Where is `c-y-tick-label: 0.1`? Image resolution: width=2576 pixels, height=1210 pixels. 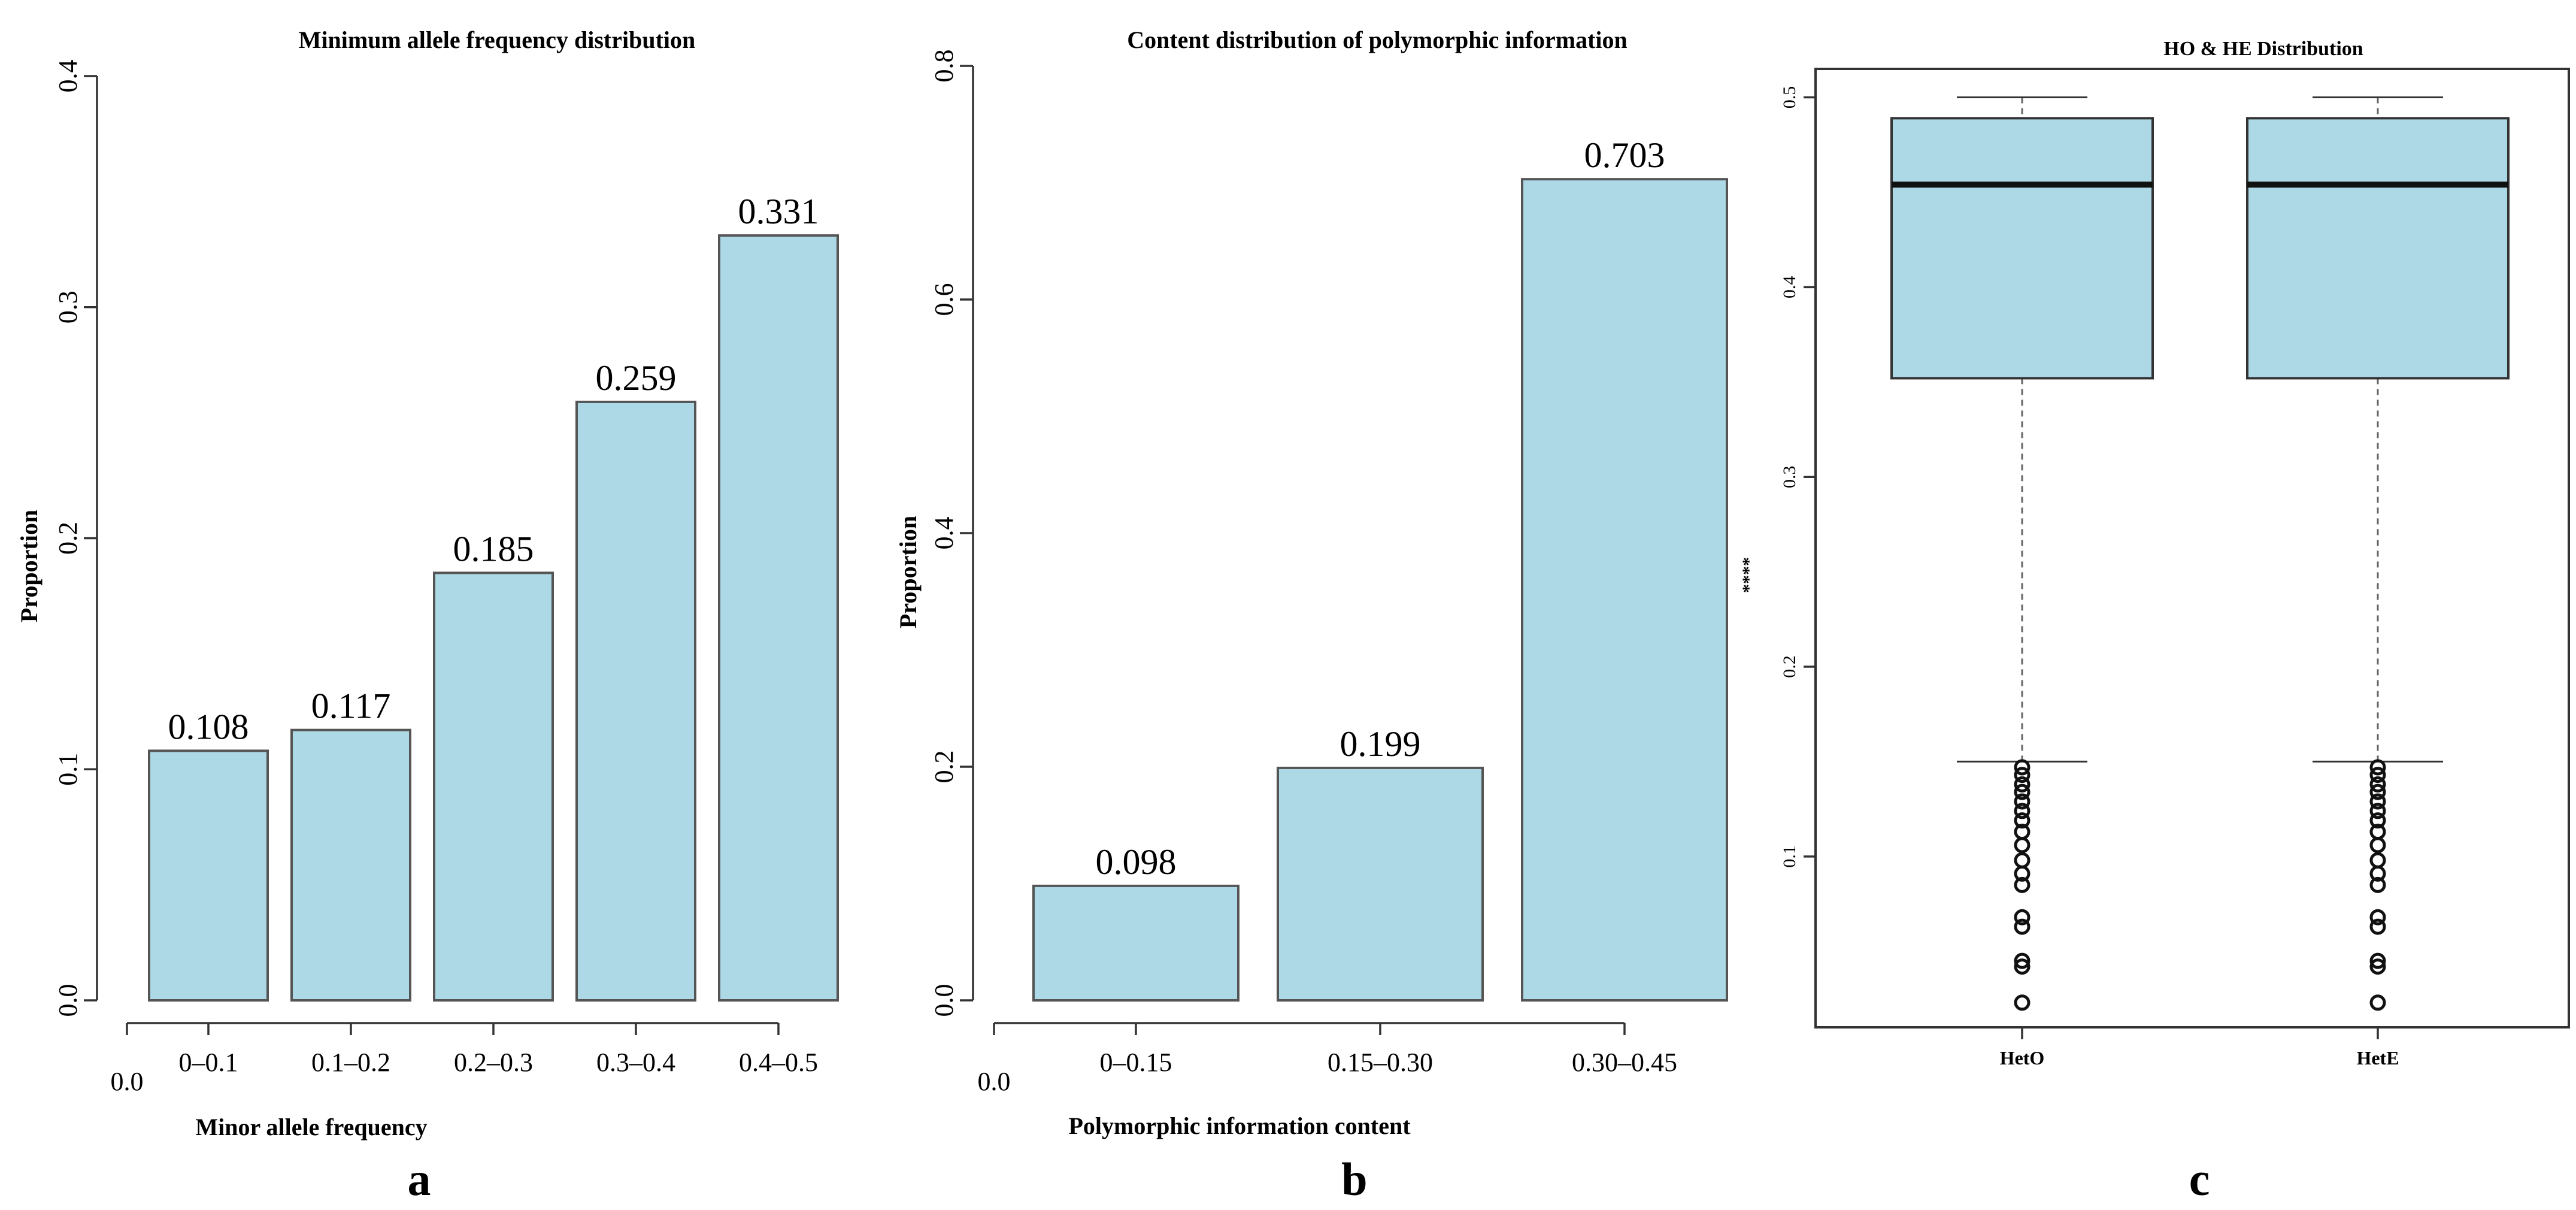 c-y-tick-label: 0.1 is located at coordinates (1789, 856).